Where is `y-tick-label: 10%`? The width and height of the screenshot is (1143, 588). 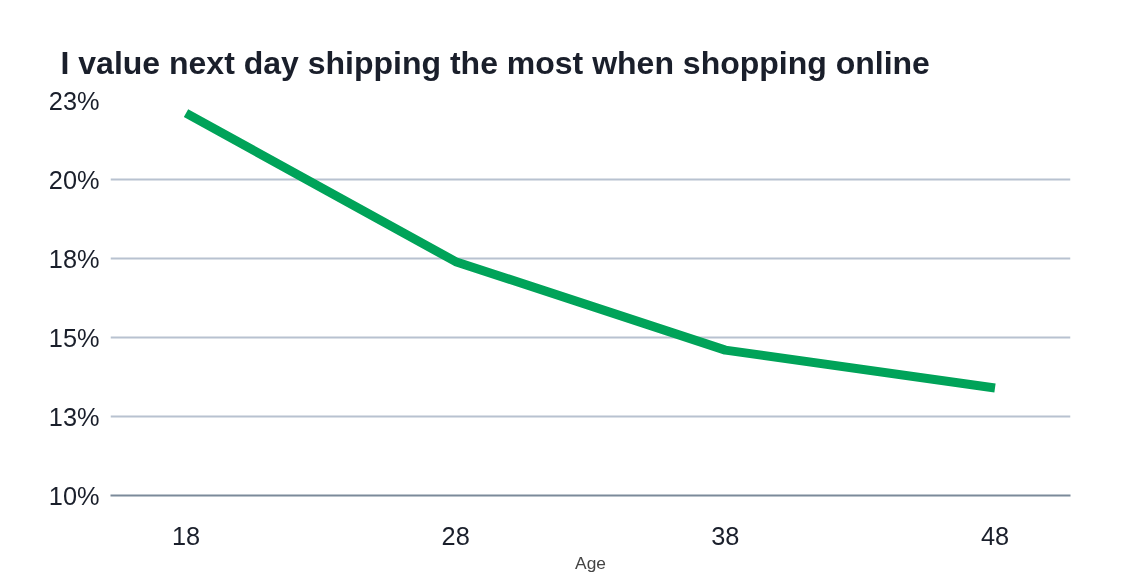
y-tick-label: 10% is located at coordinates (74, 495).